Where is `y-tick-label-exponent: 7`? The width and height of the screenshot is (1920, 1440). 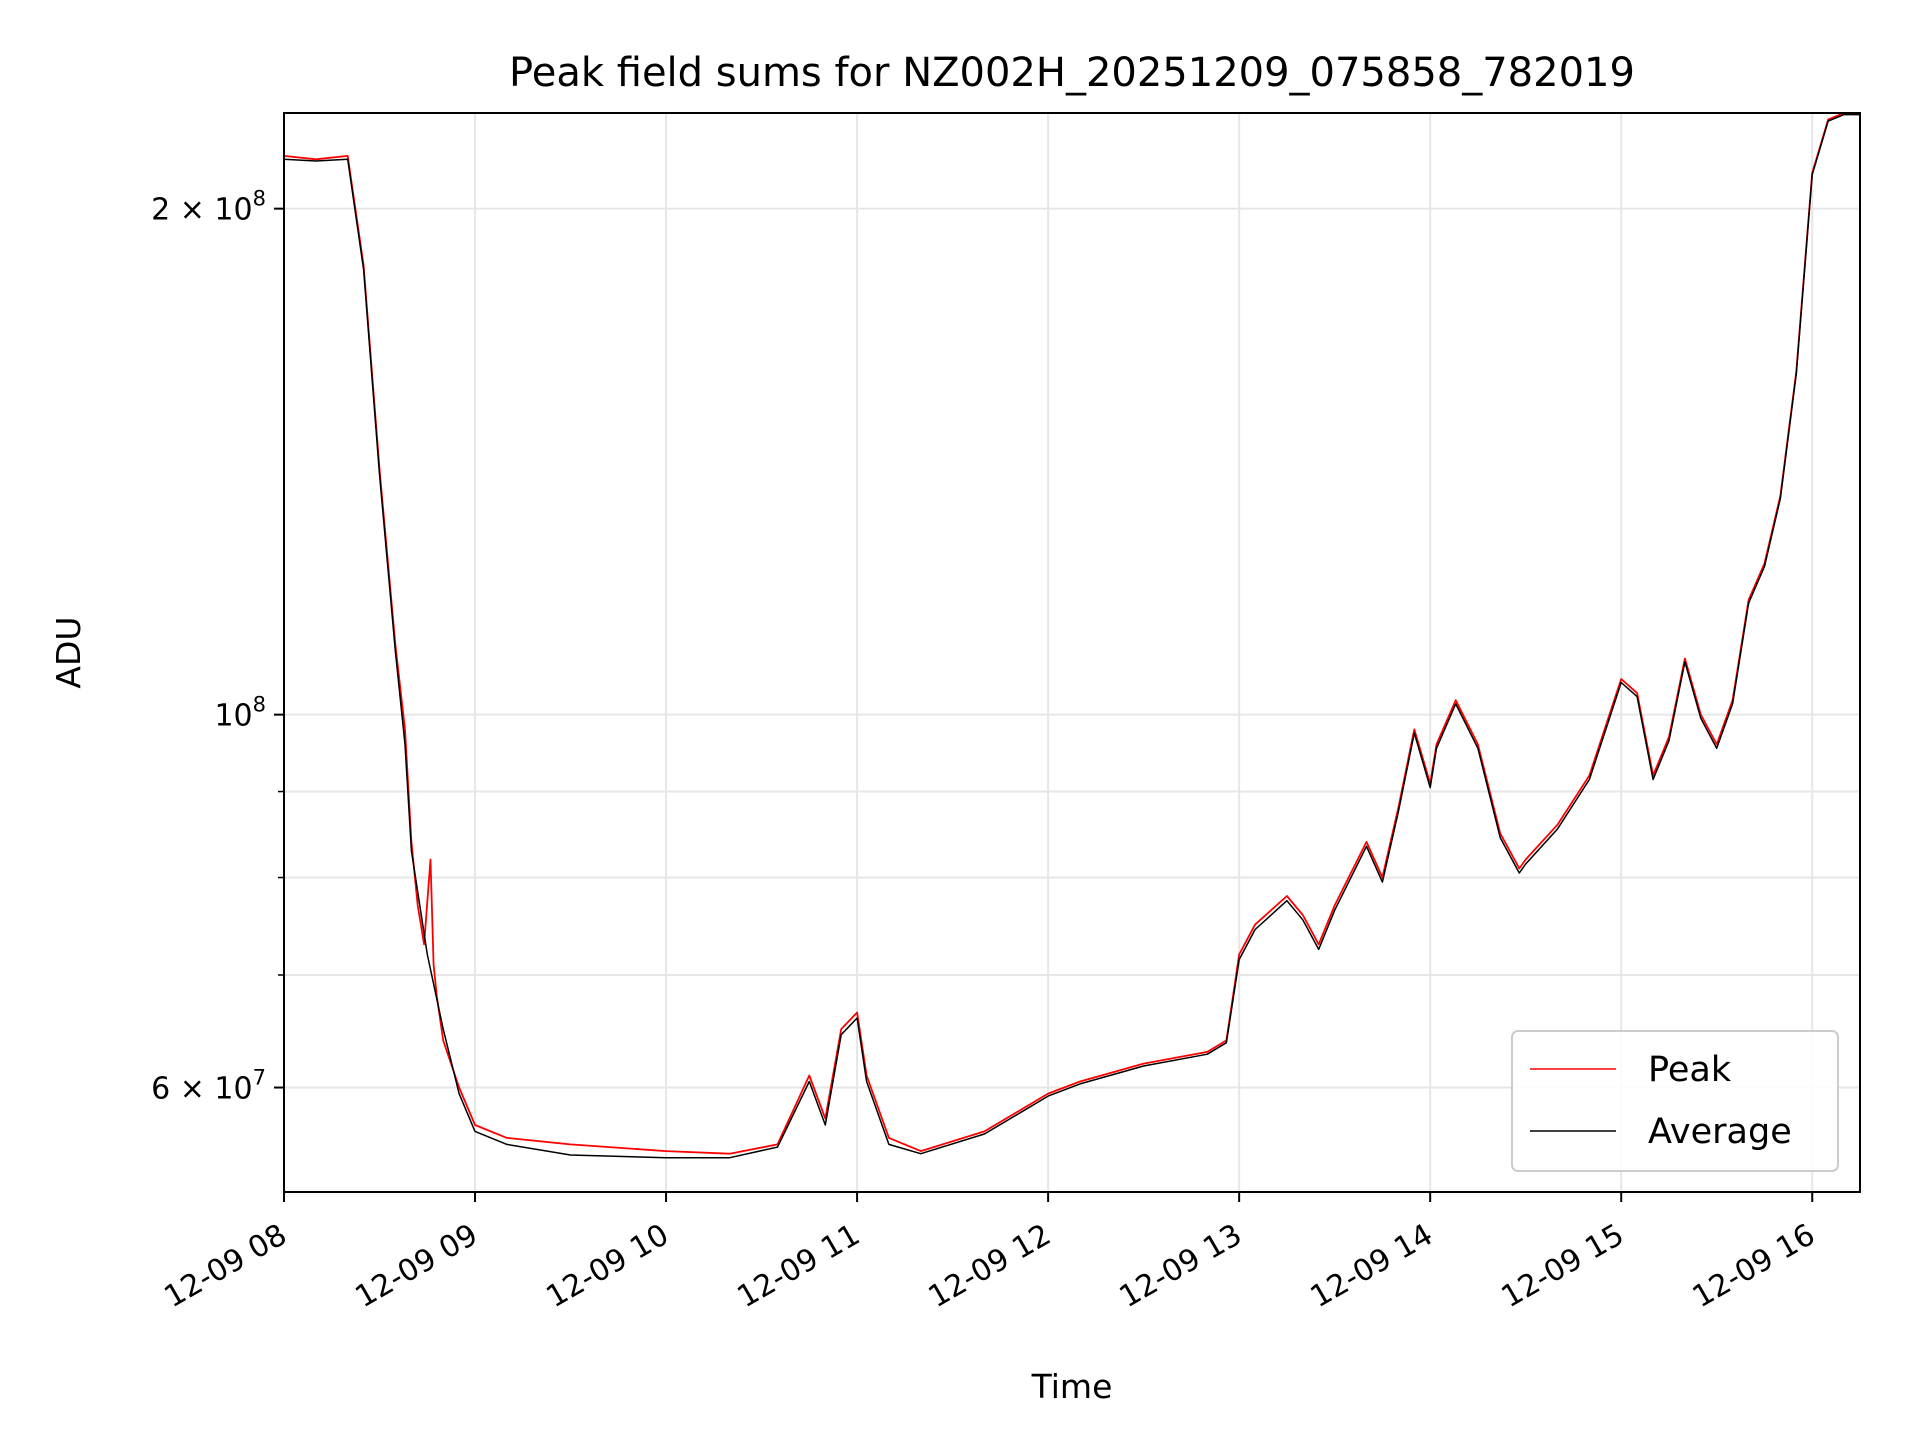 y-tick-label-exponent: 7 is located at coordinates (259, 1078).